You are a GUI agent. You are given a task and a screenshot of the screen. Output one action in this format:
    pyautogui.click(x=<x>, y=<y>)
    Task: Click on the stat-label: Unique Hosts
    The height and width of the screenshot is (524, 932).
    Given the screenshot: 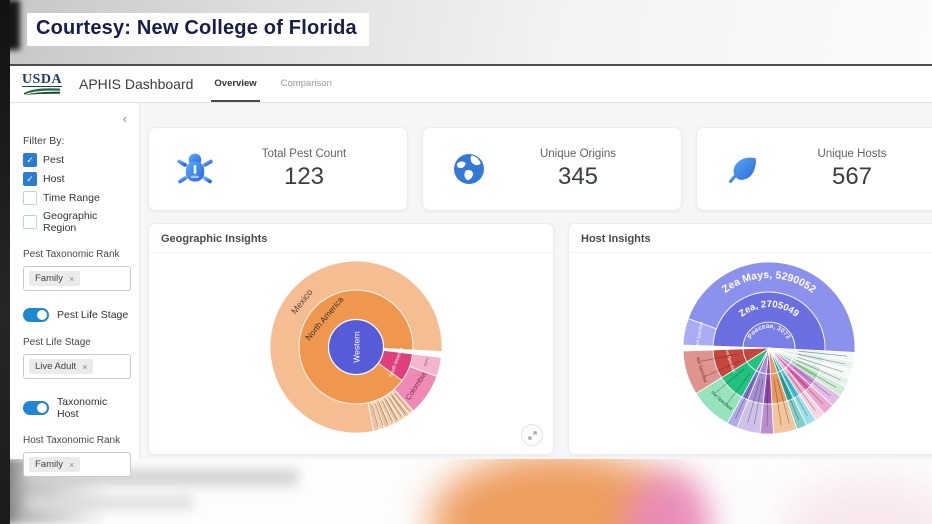 What is the action you would take?
    pyautogui.click(x=852, y=153)
    